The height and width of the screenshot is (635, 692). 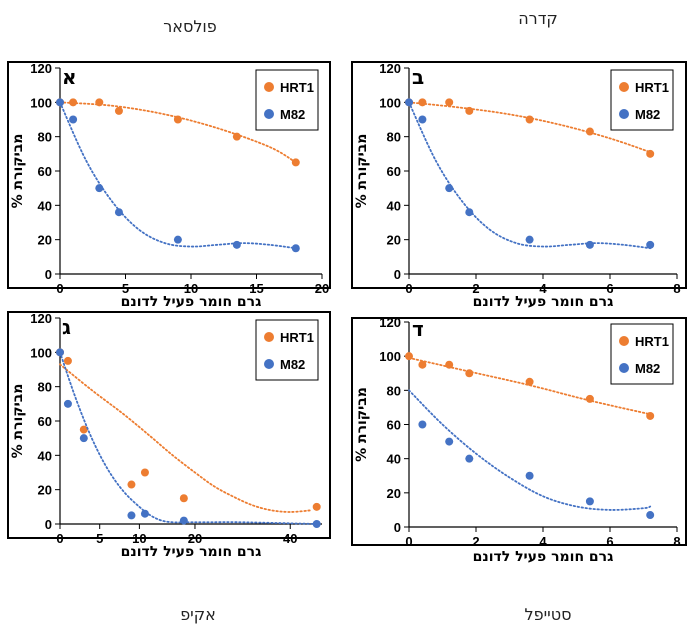 What do you see at coordinates (45, 421) in the screenshot?
I see `y-tick-label: 60` at bounding box center [45, 421].